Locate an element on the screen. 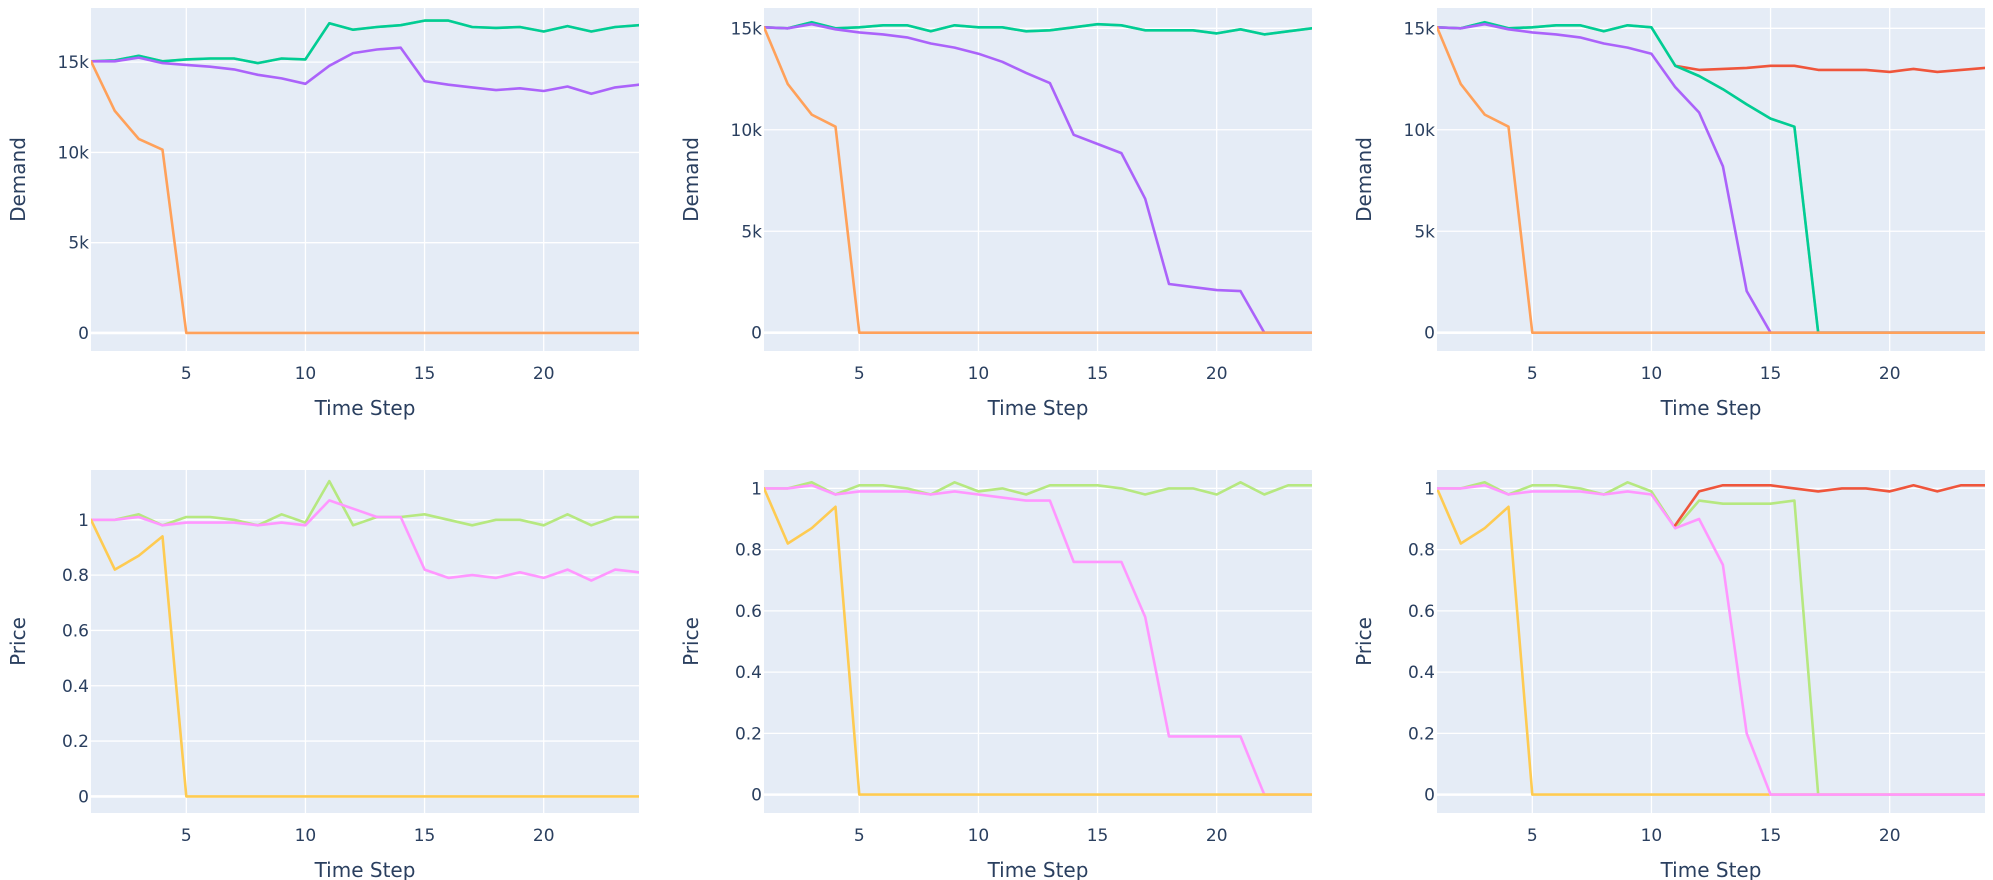 This screenshot has width=1993, height=880. subplot-2: 5 10 15 20 0 5k 10k 15k Time Step Demand is located at coordinates (995, 214).